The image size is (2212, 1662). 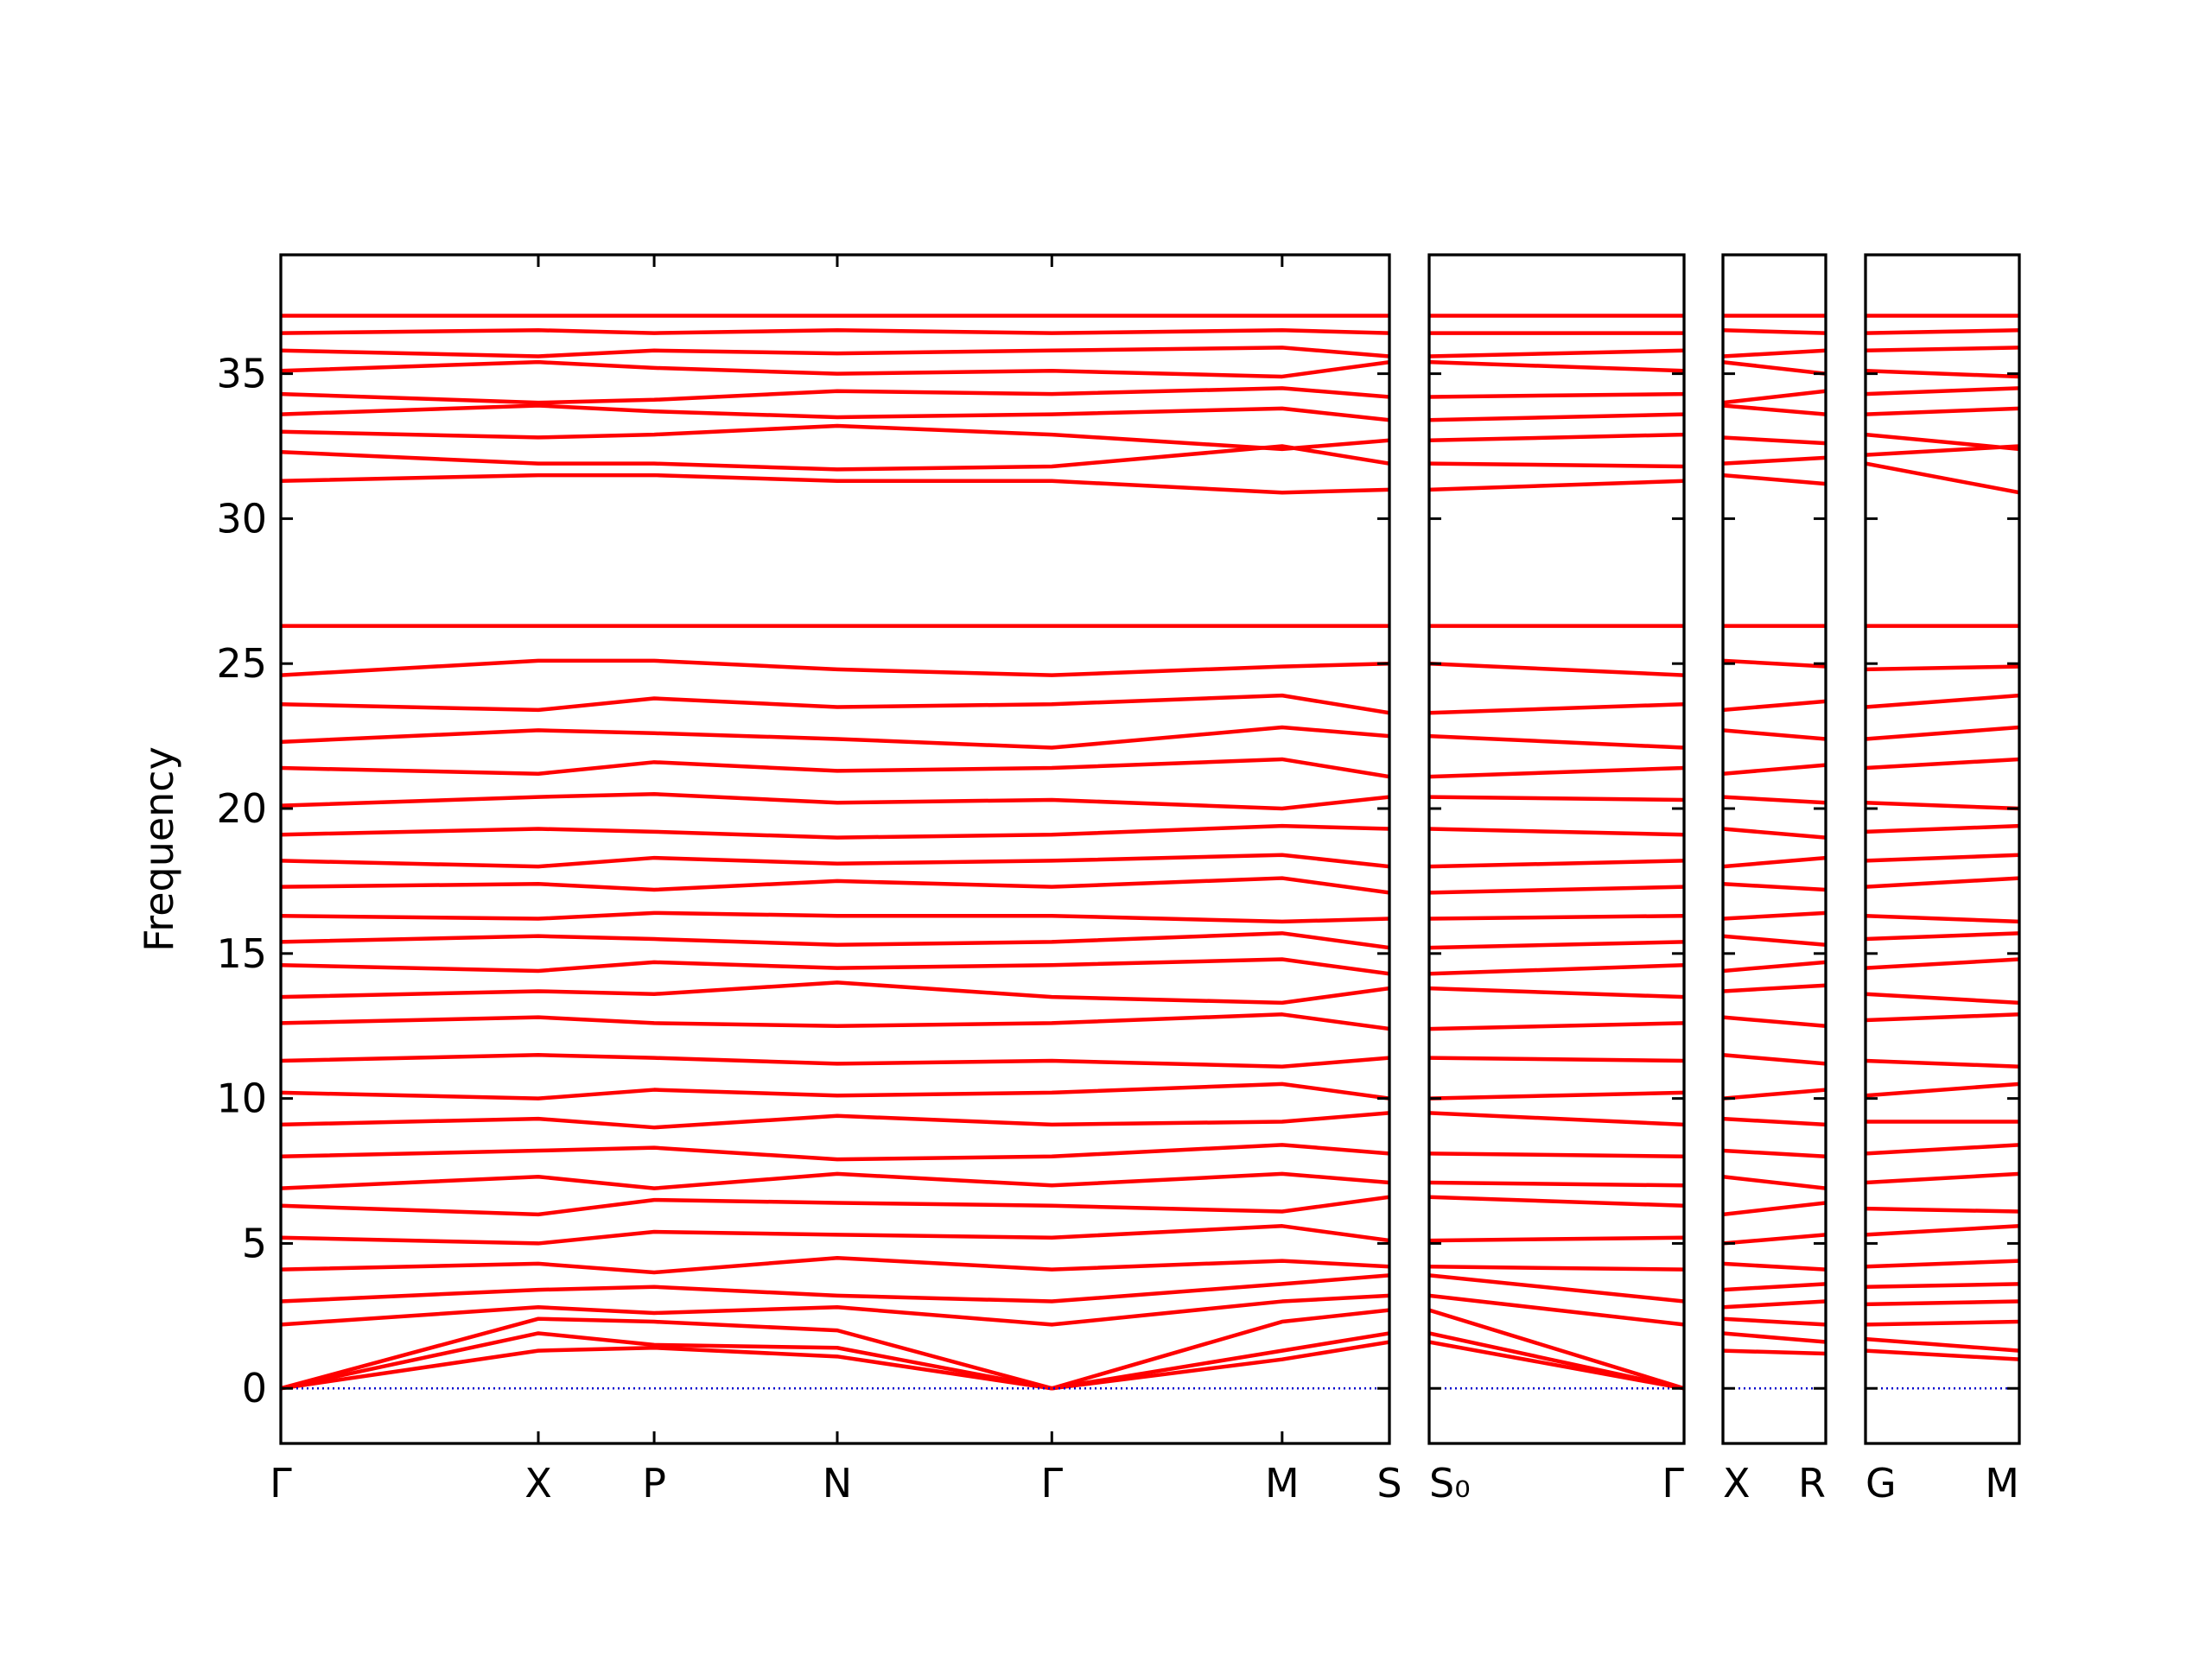 What do you see at coordinates (241, 374) in the screenshot?
I see `y-tick-label: 35` at bounding box center [241, 374].